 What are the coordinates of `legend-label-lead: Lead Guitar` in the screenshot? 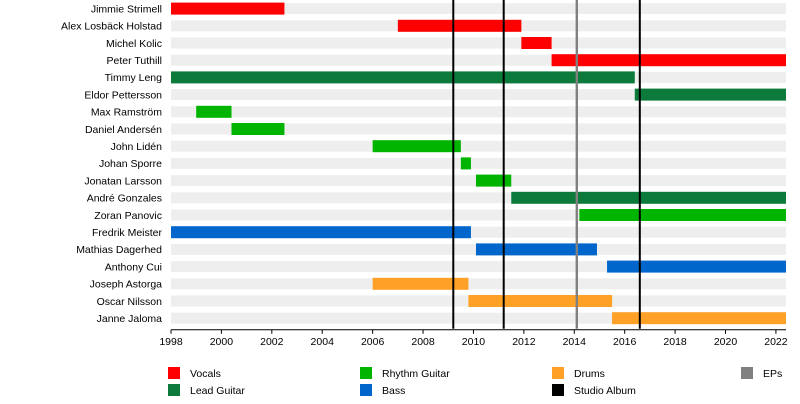 It's located at (217, 391).